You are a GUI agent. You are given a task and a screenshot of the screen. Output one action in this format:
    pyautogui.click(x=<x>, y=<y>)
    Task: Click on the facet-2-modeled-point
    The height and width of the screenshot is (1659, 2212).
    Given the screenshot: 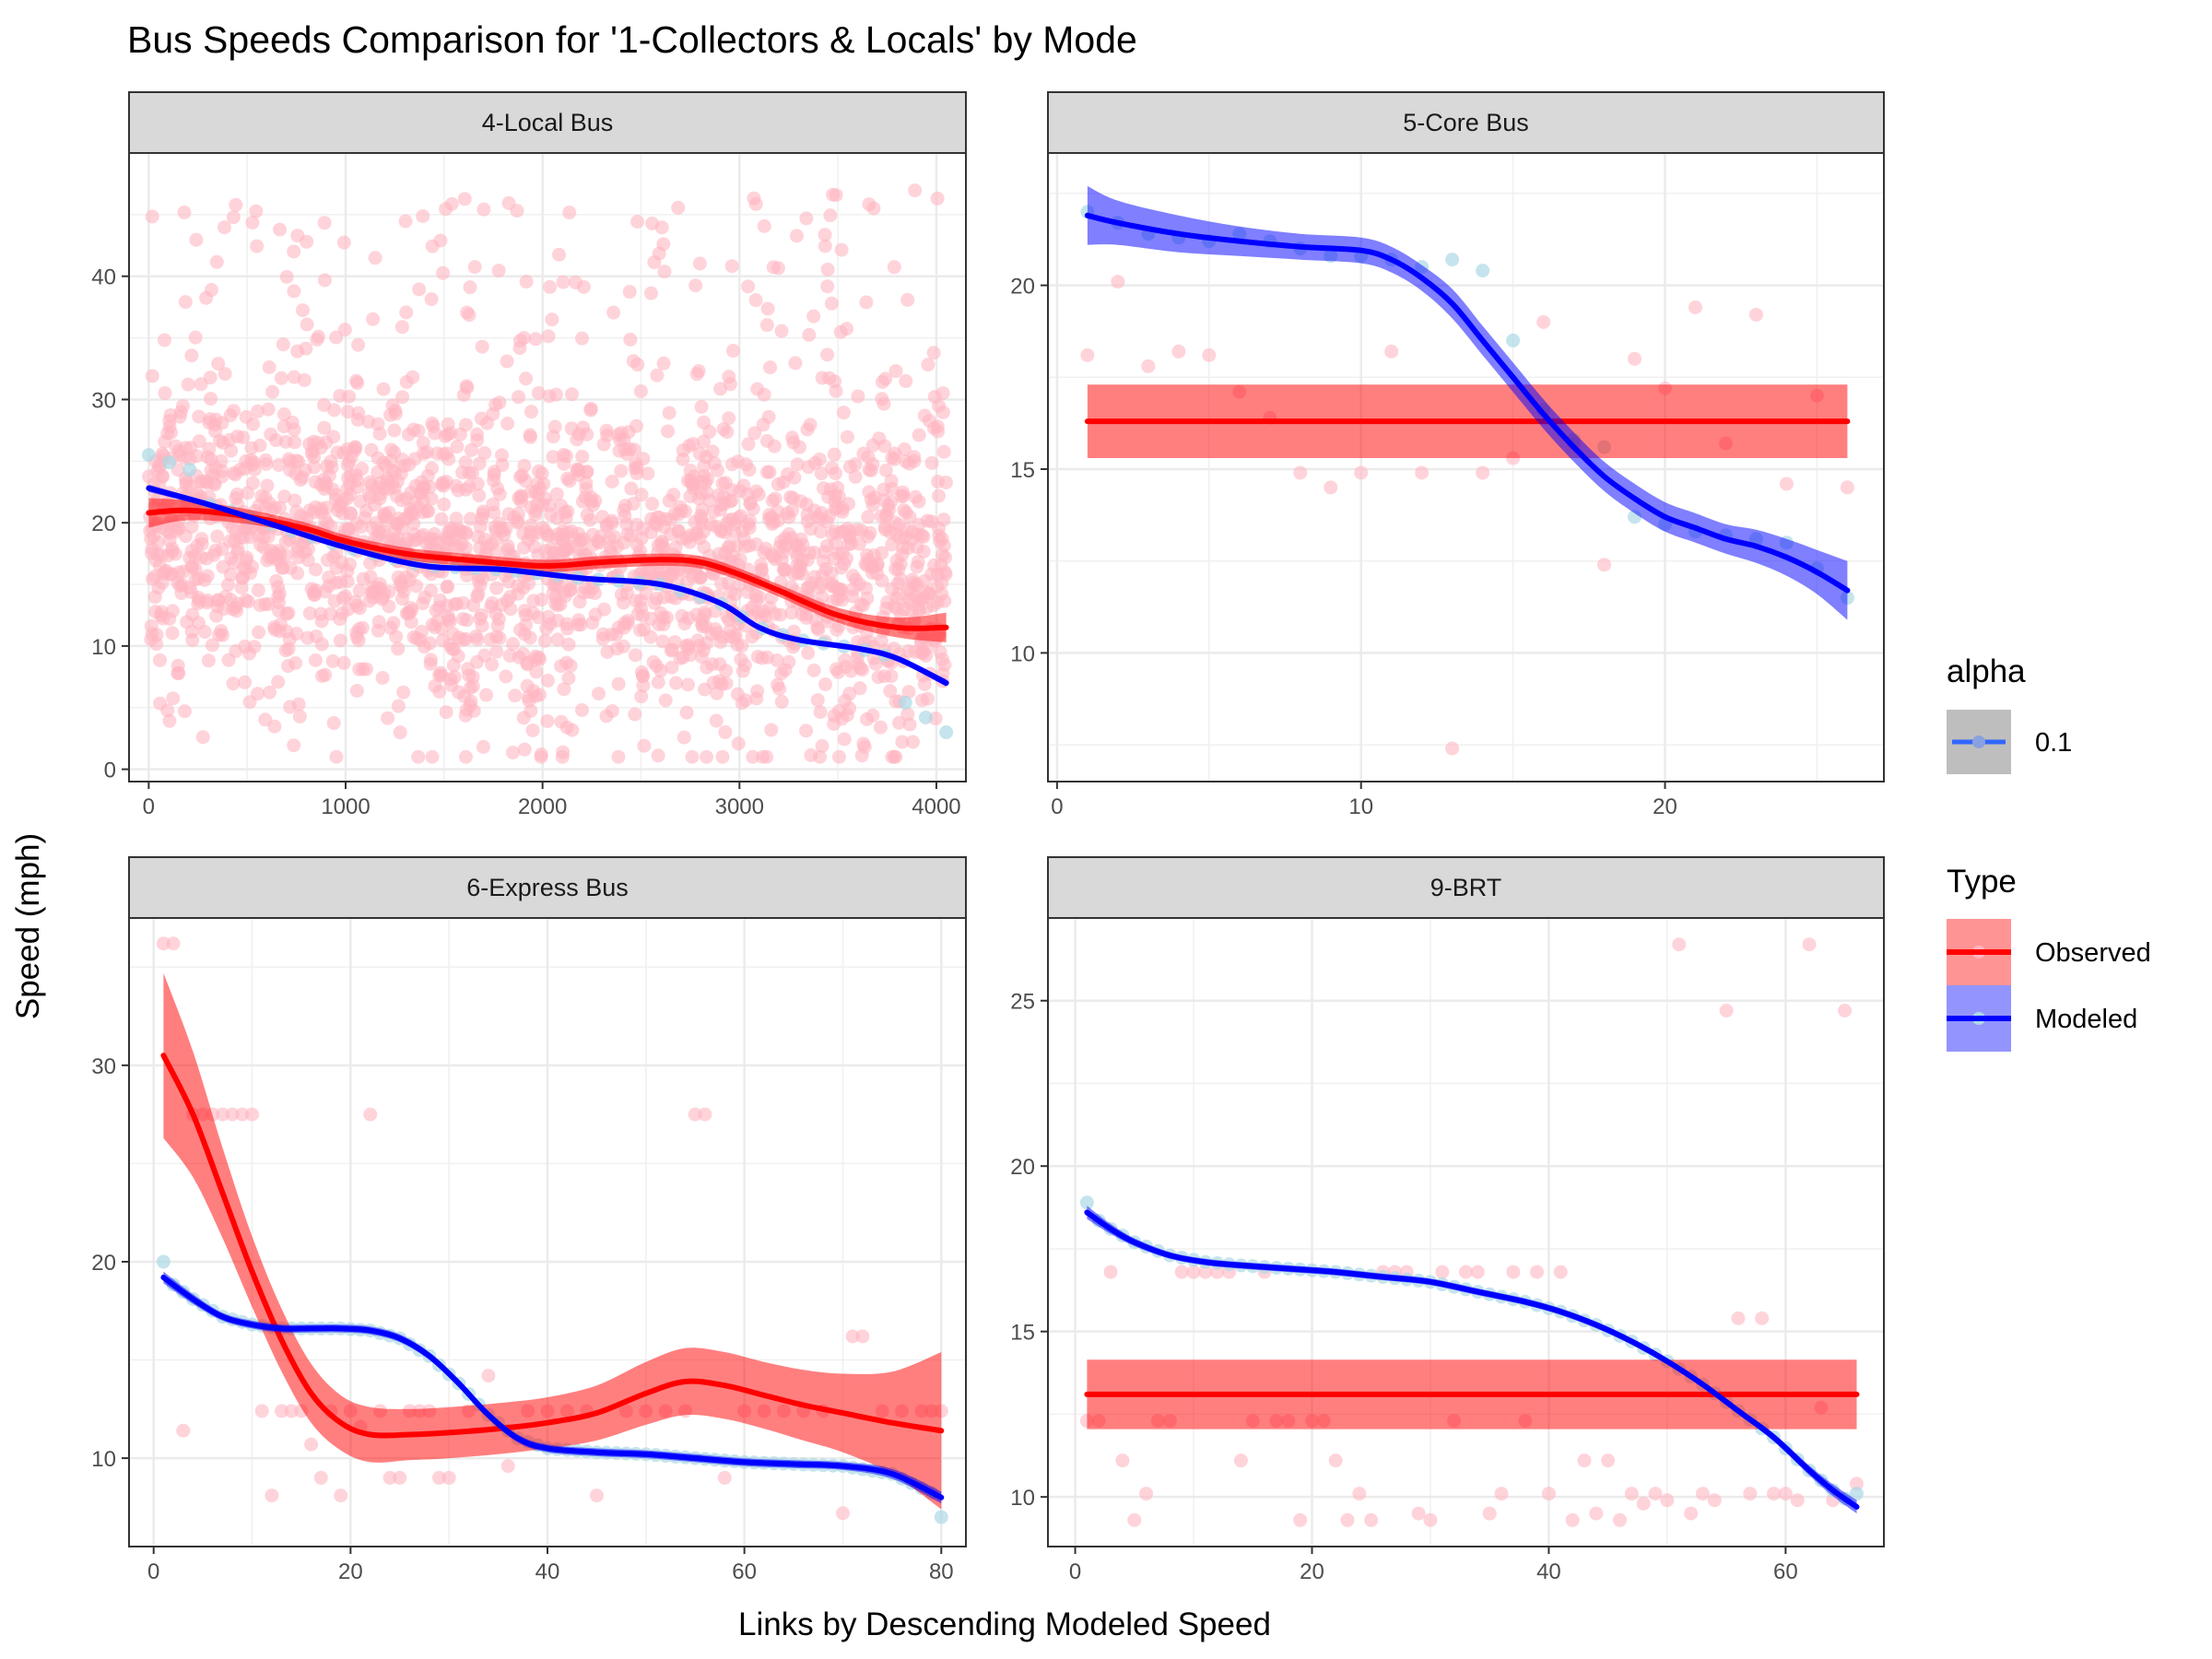 What is the action you would take?
    pyautogui.click(x=163, y=1261)
    